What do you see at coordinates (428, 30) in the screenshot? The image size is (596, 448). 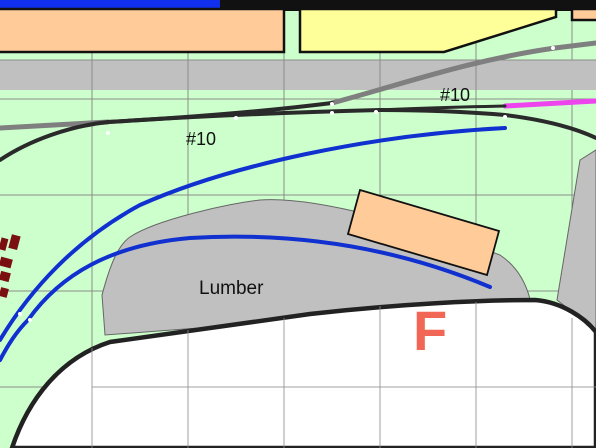 I see `building-yellow-top` at bounding box center [428, 30].